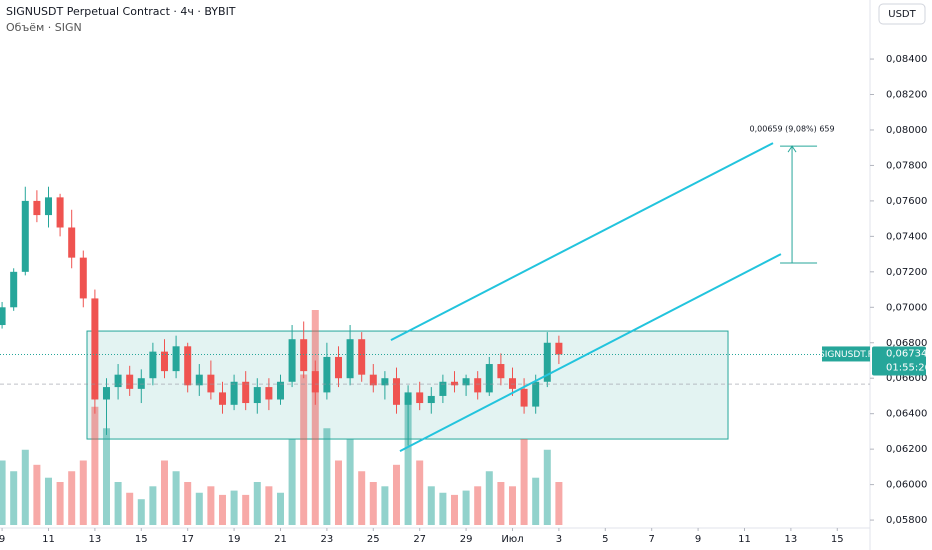 This screenshot has height=550, width=932. Describe the element at coordinates (899, 361) in the screenshot. I see `price-badge` at that location.